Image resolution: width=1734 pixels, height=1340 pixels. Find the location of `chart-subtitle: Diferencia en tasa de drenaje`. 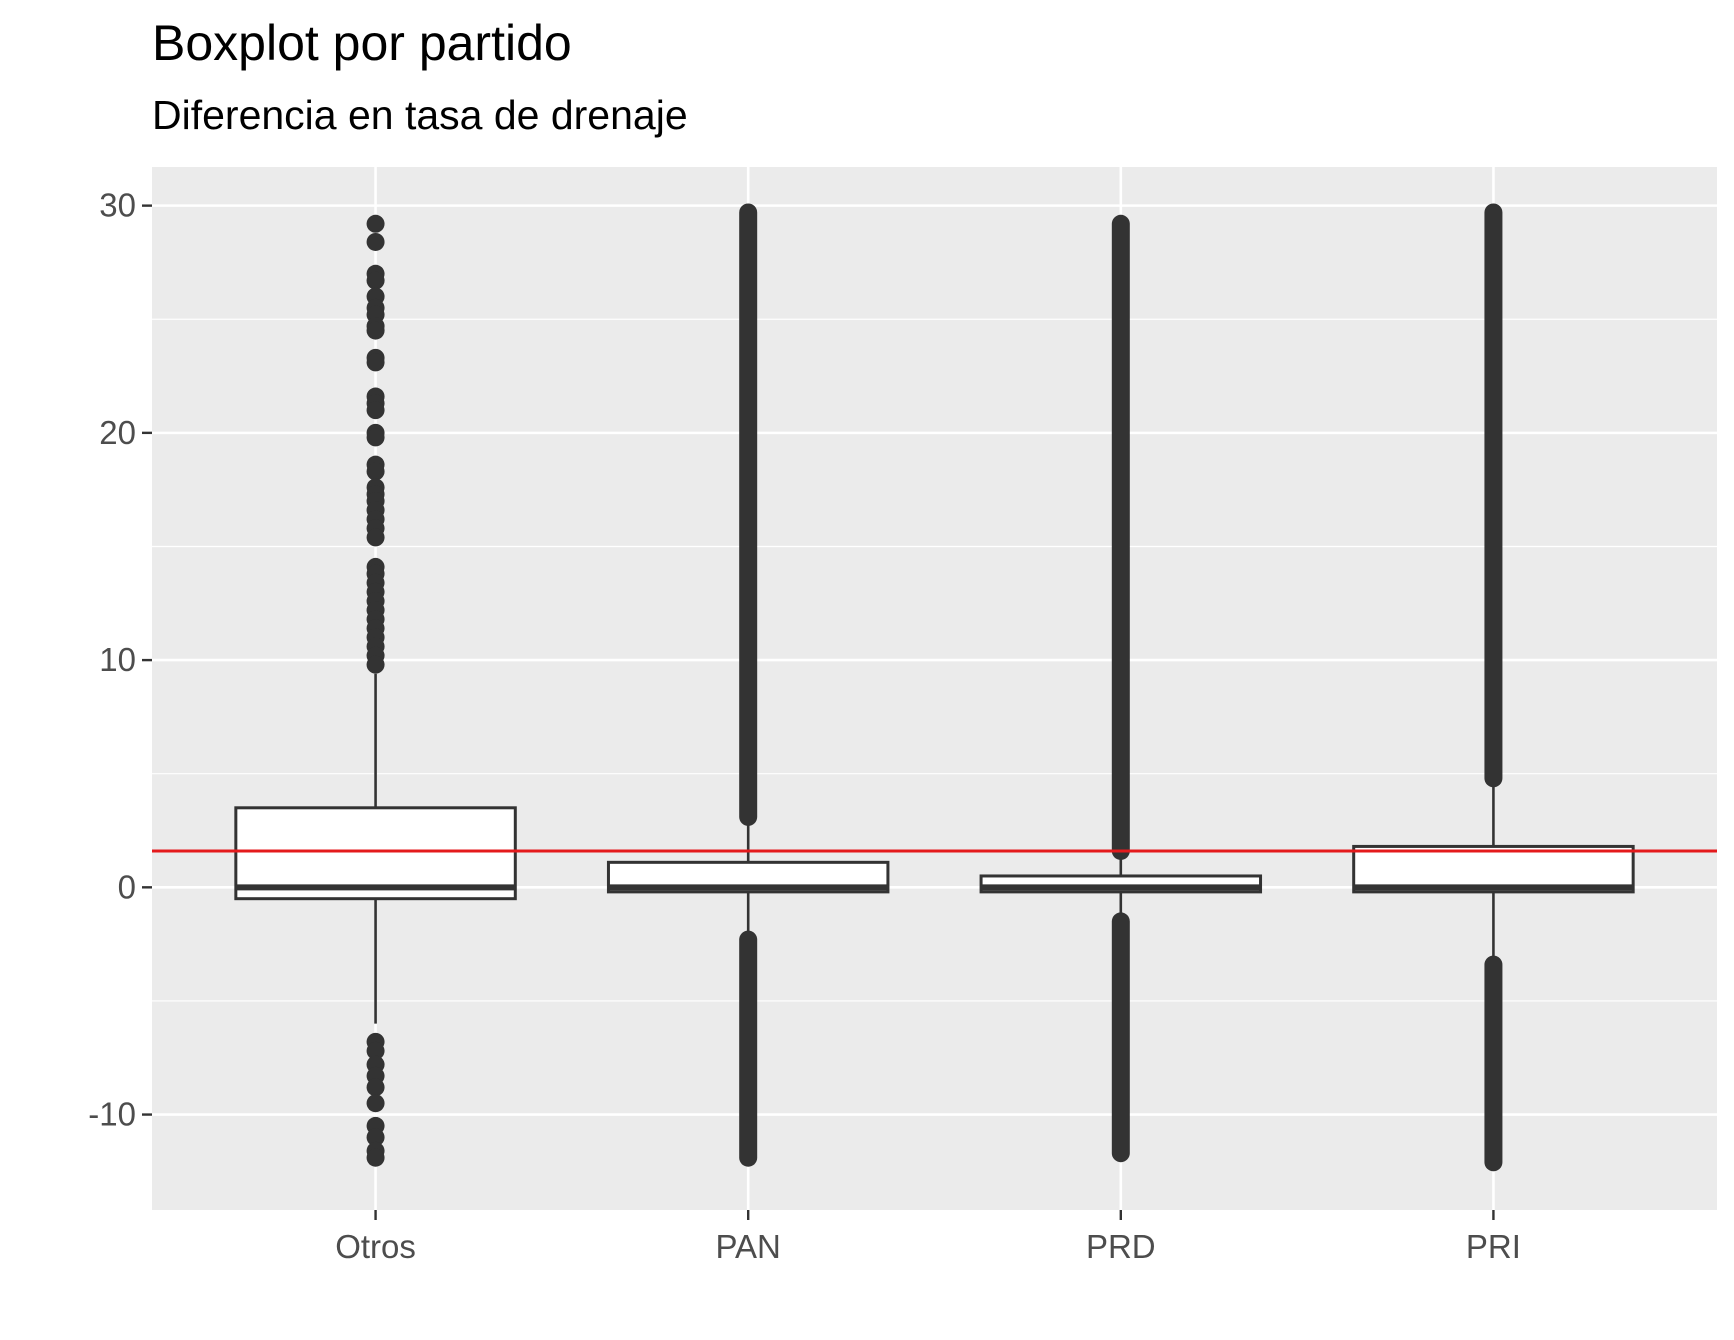

chart-subtitle: Diferencia en tasa de drenaje is located at coordinates (420, 115).